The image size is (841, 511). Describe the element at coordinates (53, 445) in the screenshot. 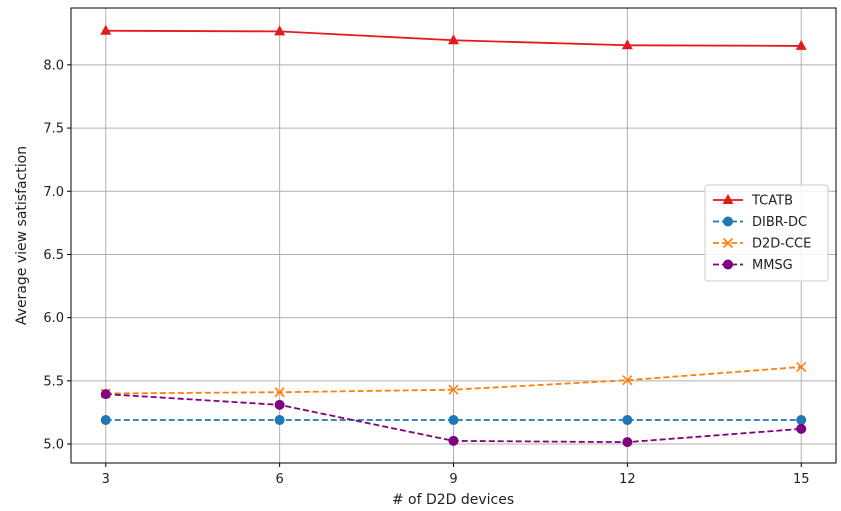

I see `y-tick-label: 5.0` at that location.